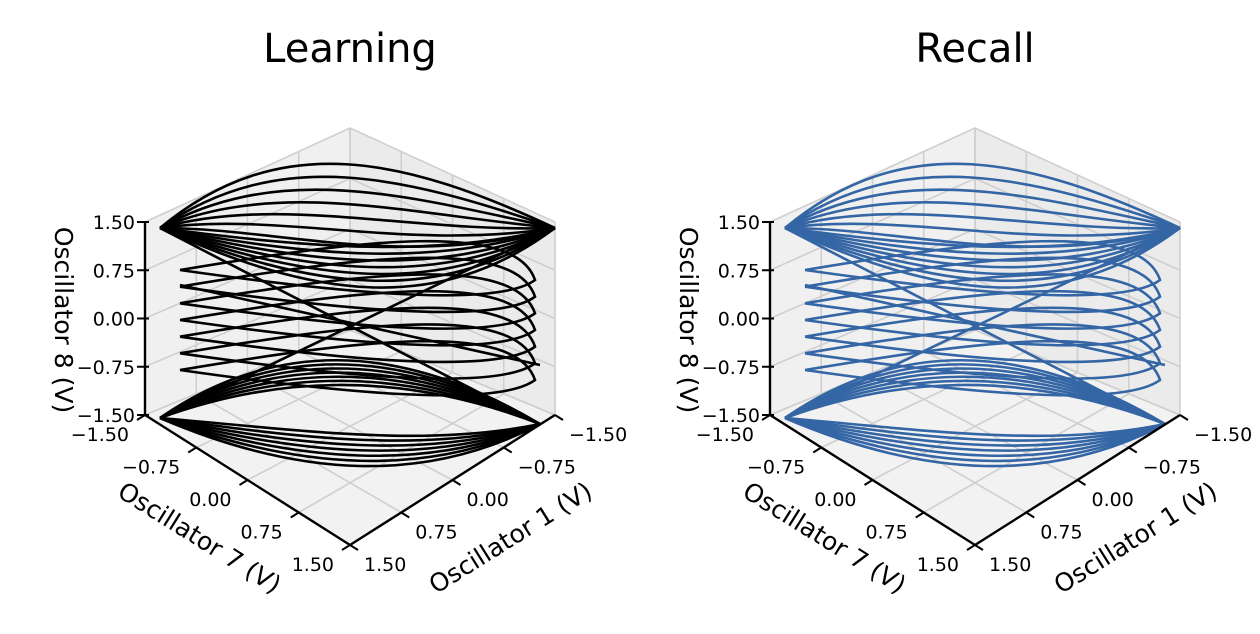 This screenshot has width=1260, height=634. What do you see at coordinates (114, 223) in the screenshot?
I see `z-tick-label: 1.50` at bounding box center [114, 223].